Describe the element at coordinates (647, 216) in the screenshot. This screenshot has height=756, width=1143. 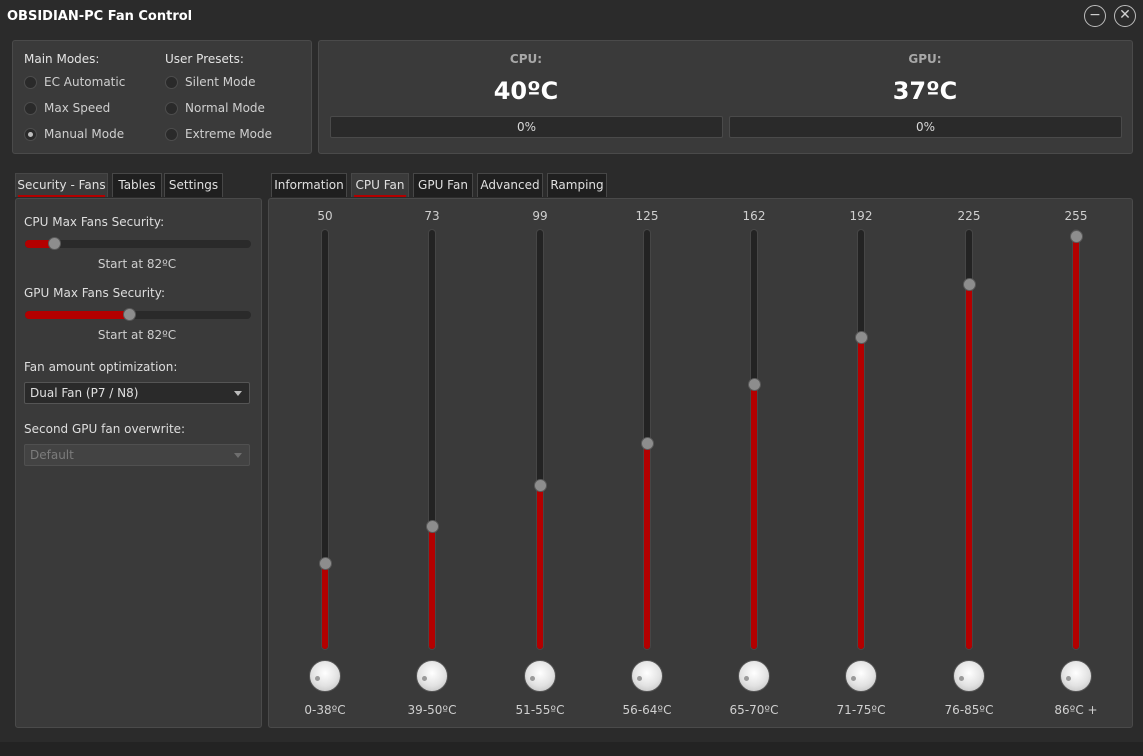
I see `fan-speed-value: 125` at that location.